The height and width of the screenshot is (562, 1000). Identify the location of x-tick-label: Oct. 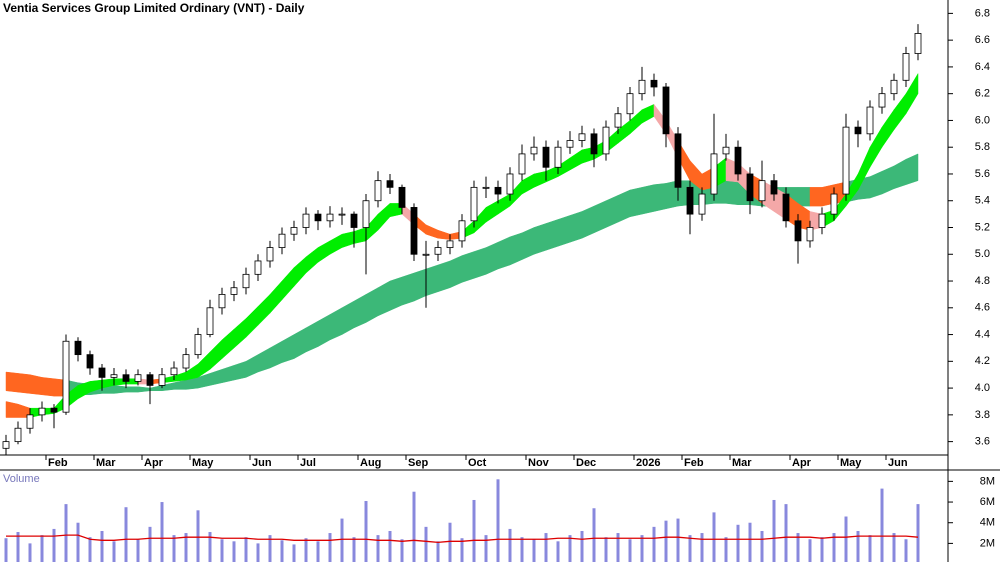
(477, 463).